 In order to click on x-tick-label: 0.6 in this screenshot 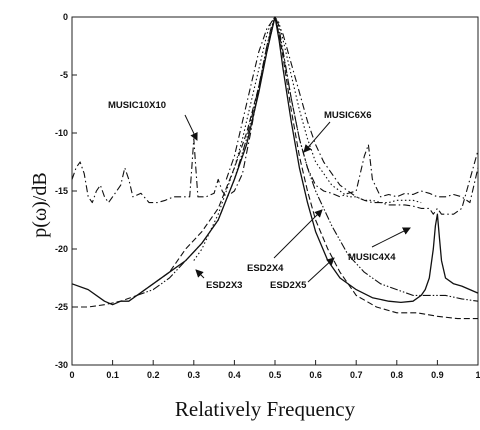, I will do `click(315, 375)`.